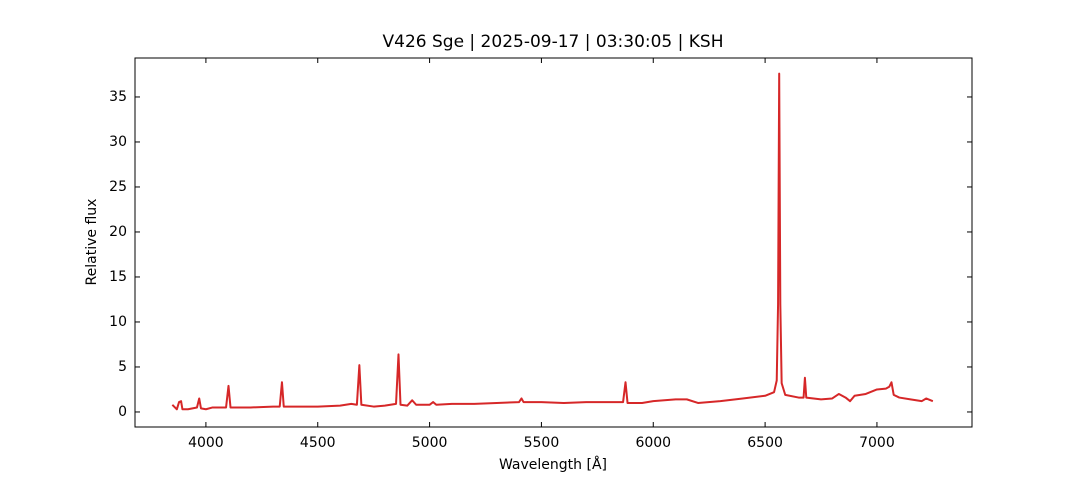  What do you see at coordinates (542, 443) in the screenshot?
I see `x-tick-label: 5500` at bounding box center [542, 443].